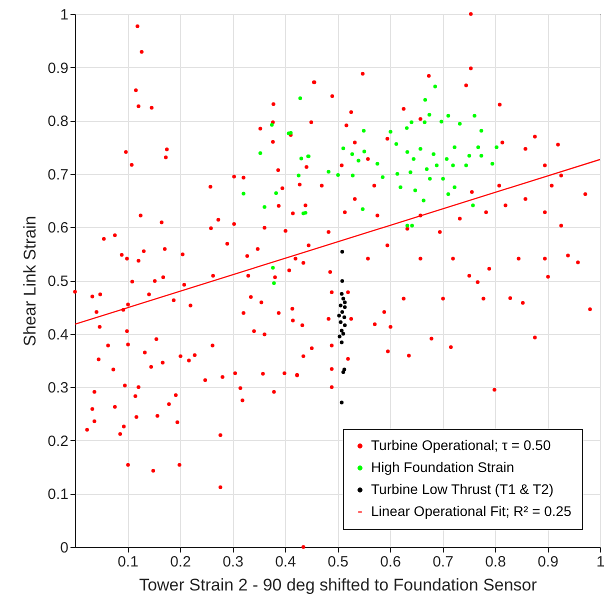 This screenshot has width=612, height=614. What do you see at coordinates (58, 335) in the screenshot?
I see `y-tick-label: 0.4` at bounding box center [58, 335].